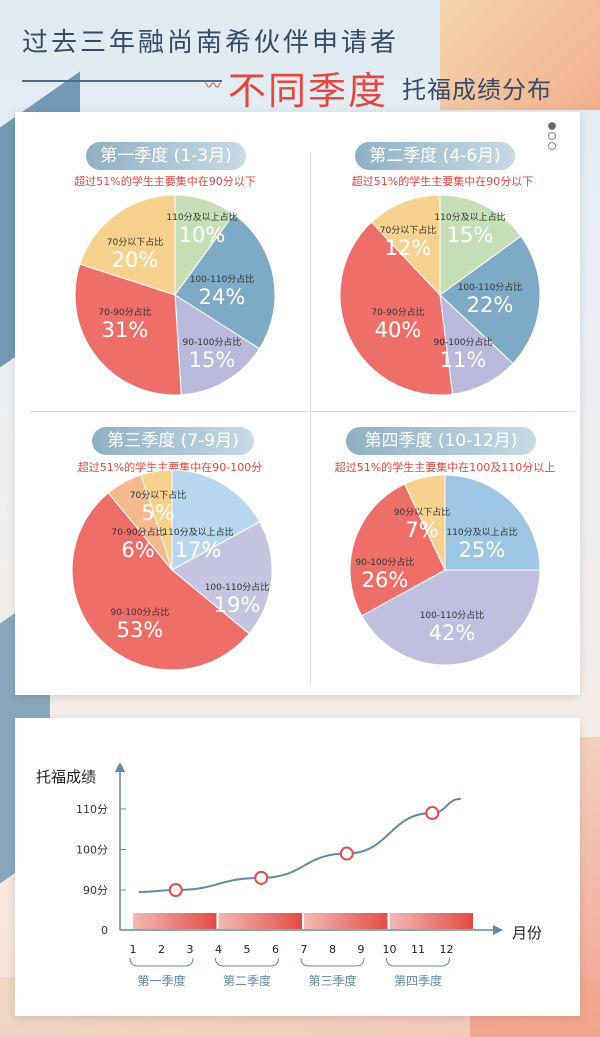  What do you see at coordinates (441, 441) in the screenshot?
I see `quarter-title: 第四季度 (10-12月)` at bounding box center [441, 441].